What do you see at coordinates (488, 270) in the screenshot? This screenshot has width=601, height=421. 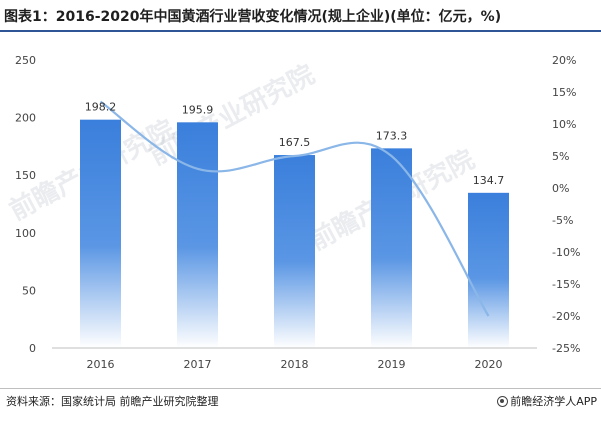 I see `bar-2020` at bounding box center [488, 270].